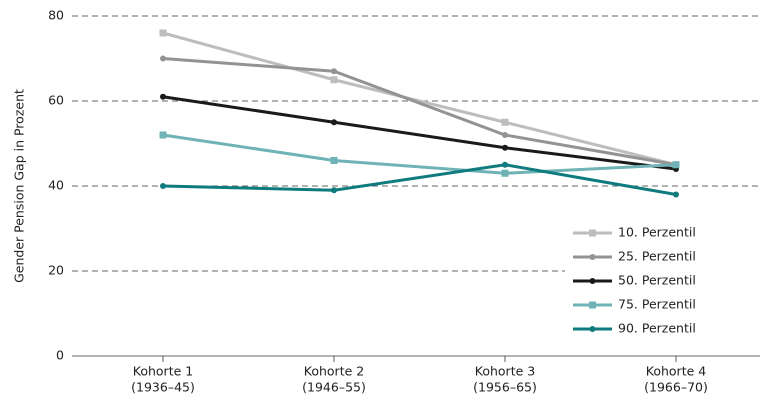 The height and width of the screenshot is (412, 763). What do you see at coordinates (163, 387) in the screenshot?
I see `x-tick-label: (1936–45)` at bounding box center [163, 387].